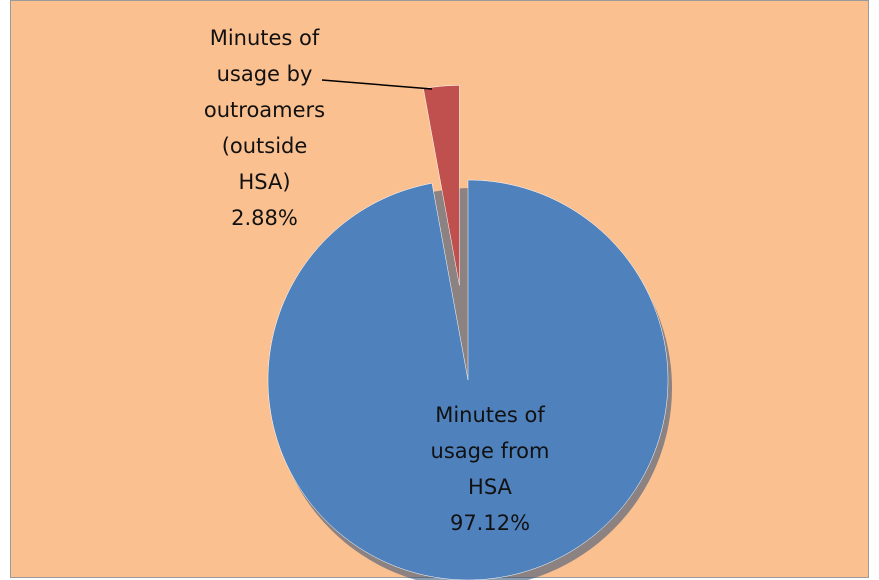 This screenshot has height=580, width=879. What do you see at coordinates (490, 451) in the screenshot?
I see `data-label-category: Minutes of usage from HSA` at bounding box center [490, 451].